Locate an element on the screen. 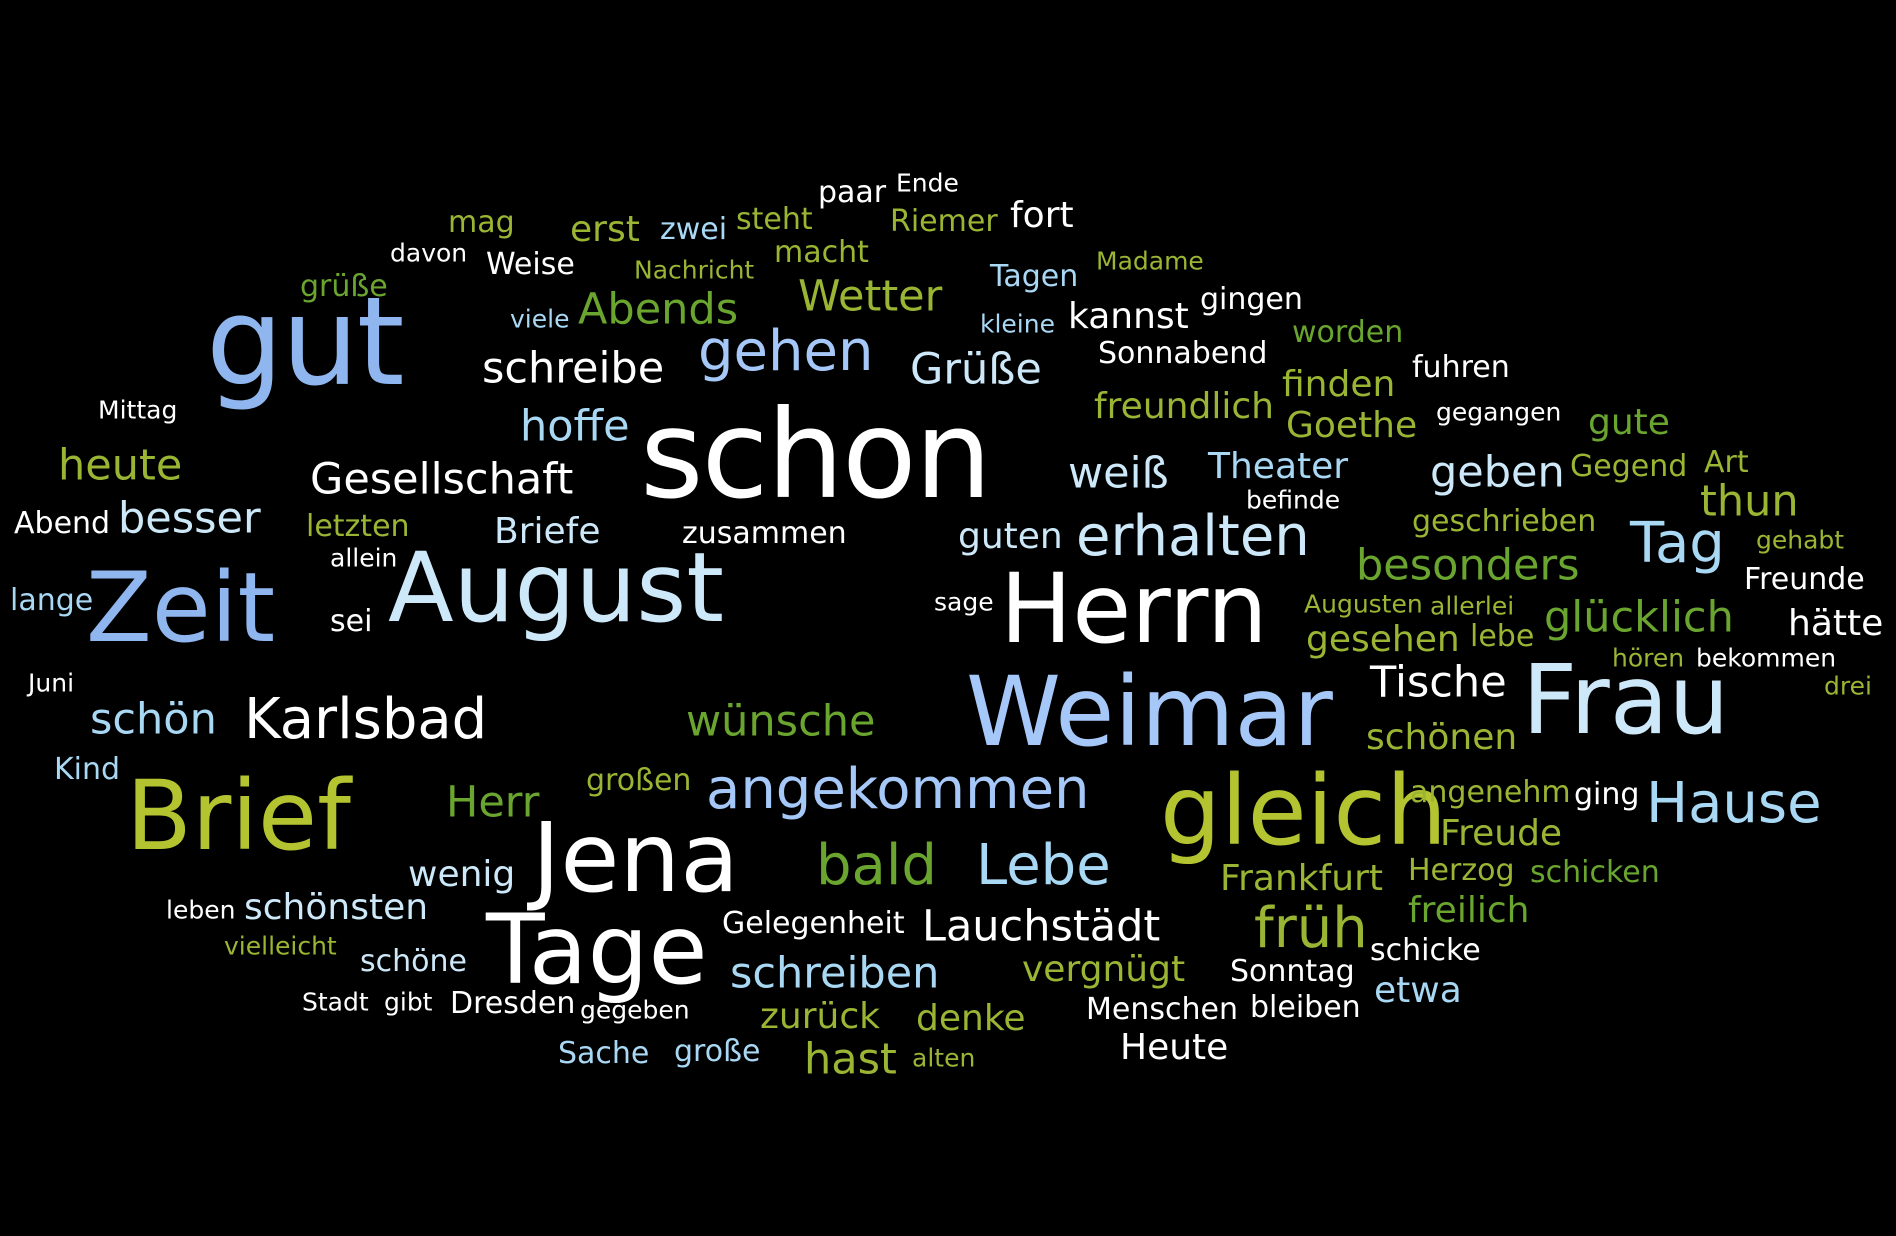  word: Tische is located at coordinates (1438, 682).